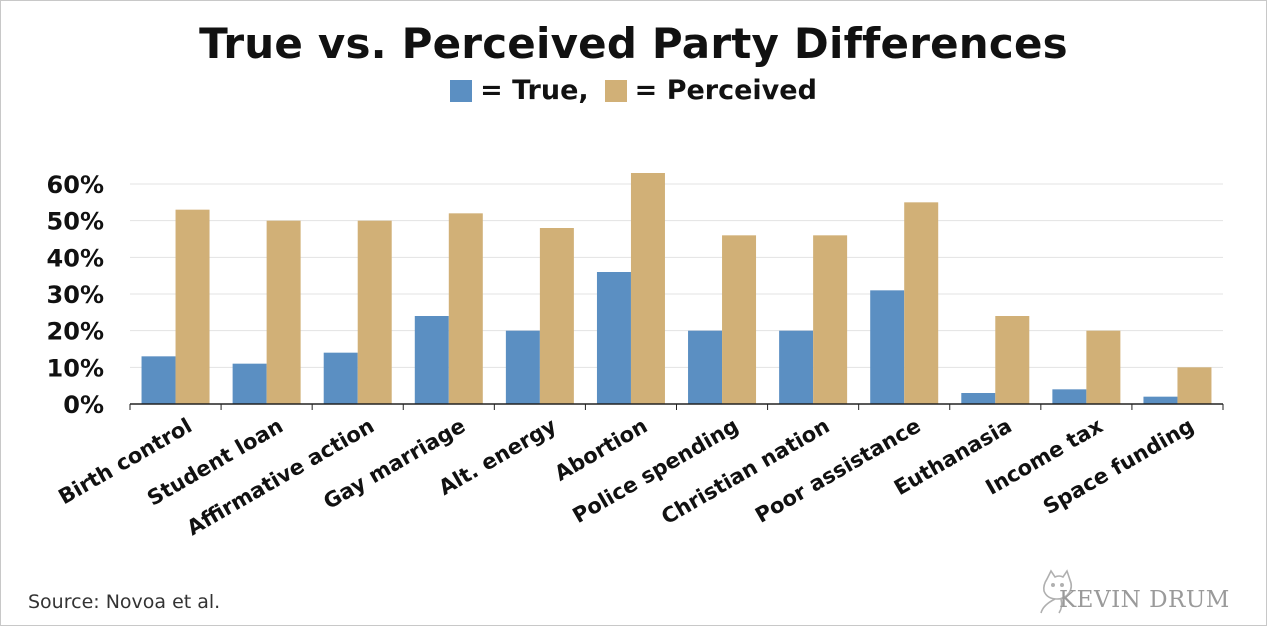 The width and height of the screenshot is (1267, 626). What do you see at coordinates (124, 602) in the screenshot?
I see `source-note: Source: Novoa et al.` at bounding box center [124, 602].